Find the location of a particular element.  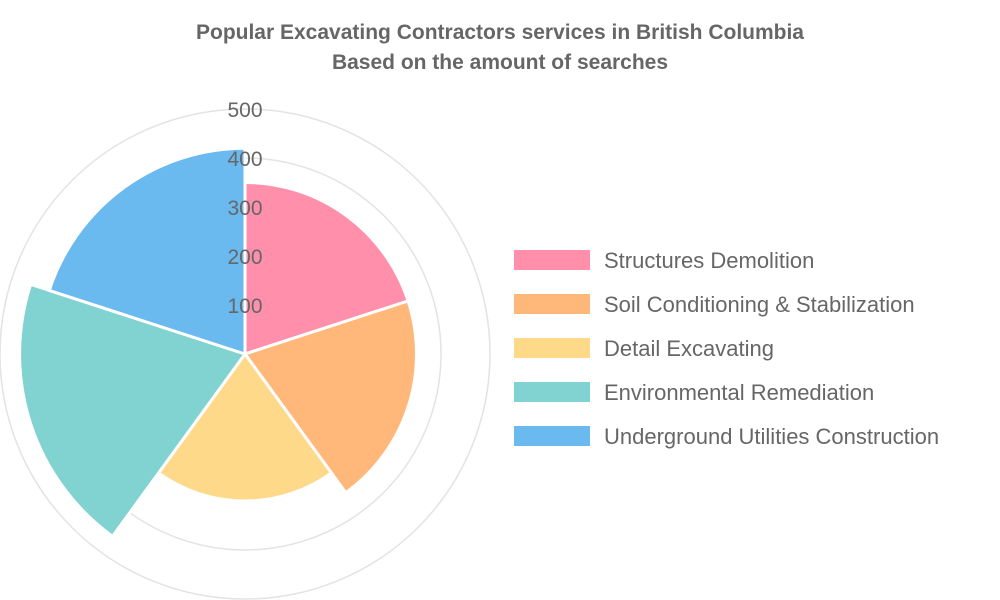

legend-label-4: Environmental Remediation is located at coordinates (739, 392).